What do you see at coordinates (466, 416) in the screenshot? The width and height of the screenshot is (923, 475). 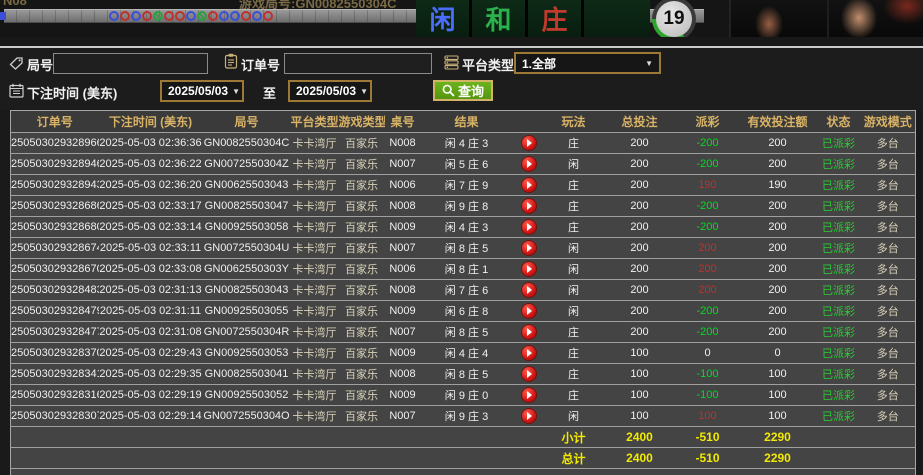 I see `cell-result: 闲 9 庄 3` at bounding box center [466, 416].